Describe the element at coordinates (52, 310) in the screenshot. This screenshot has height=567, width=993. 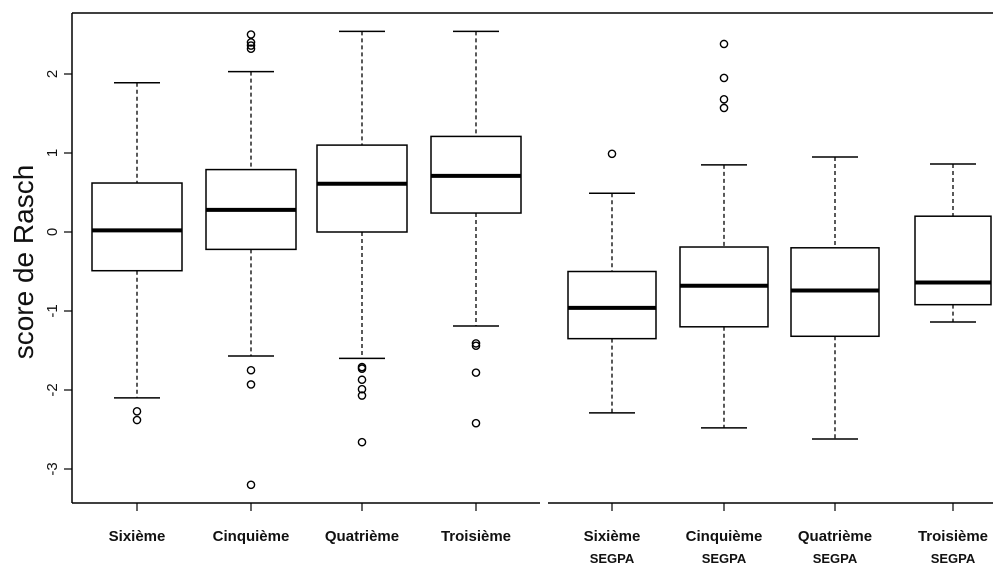
I see `y-tick-label: -1` at that location.